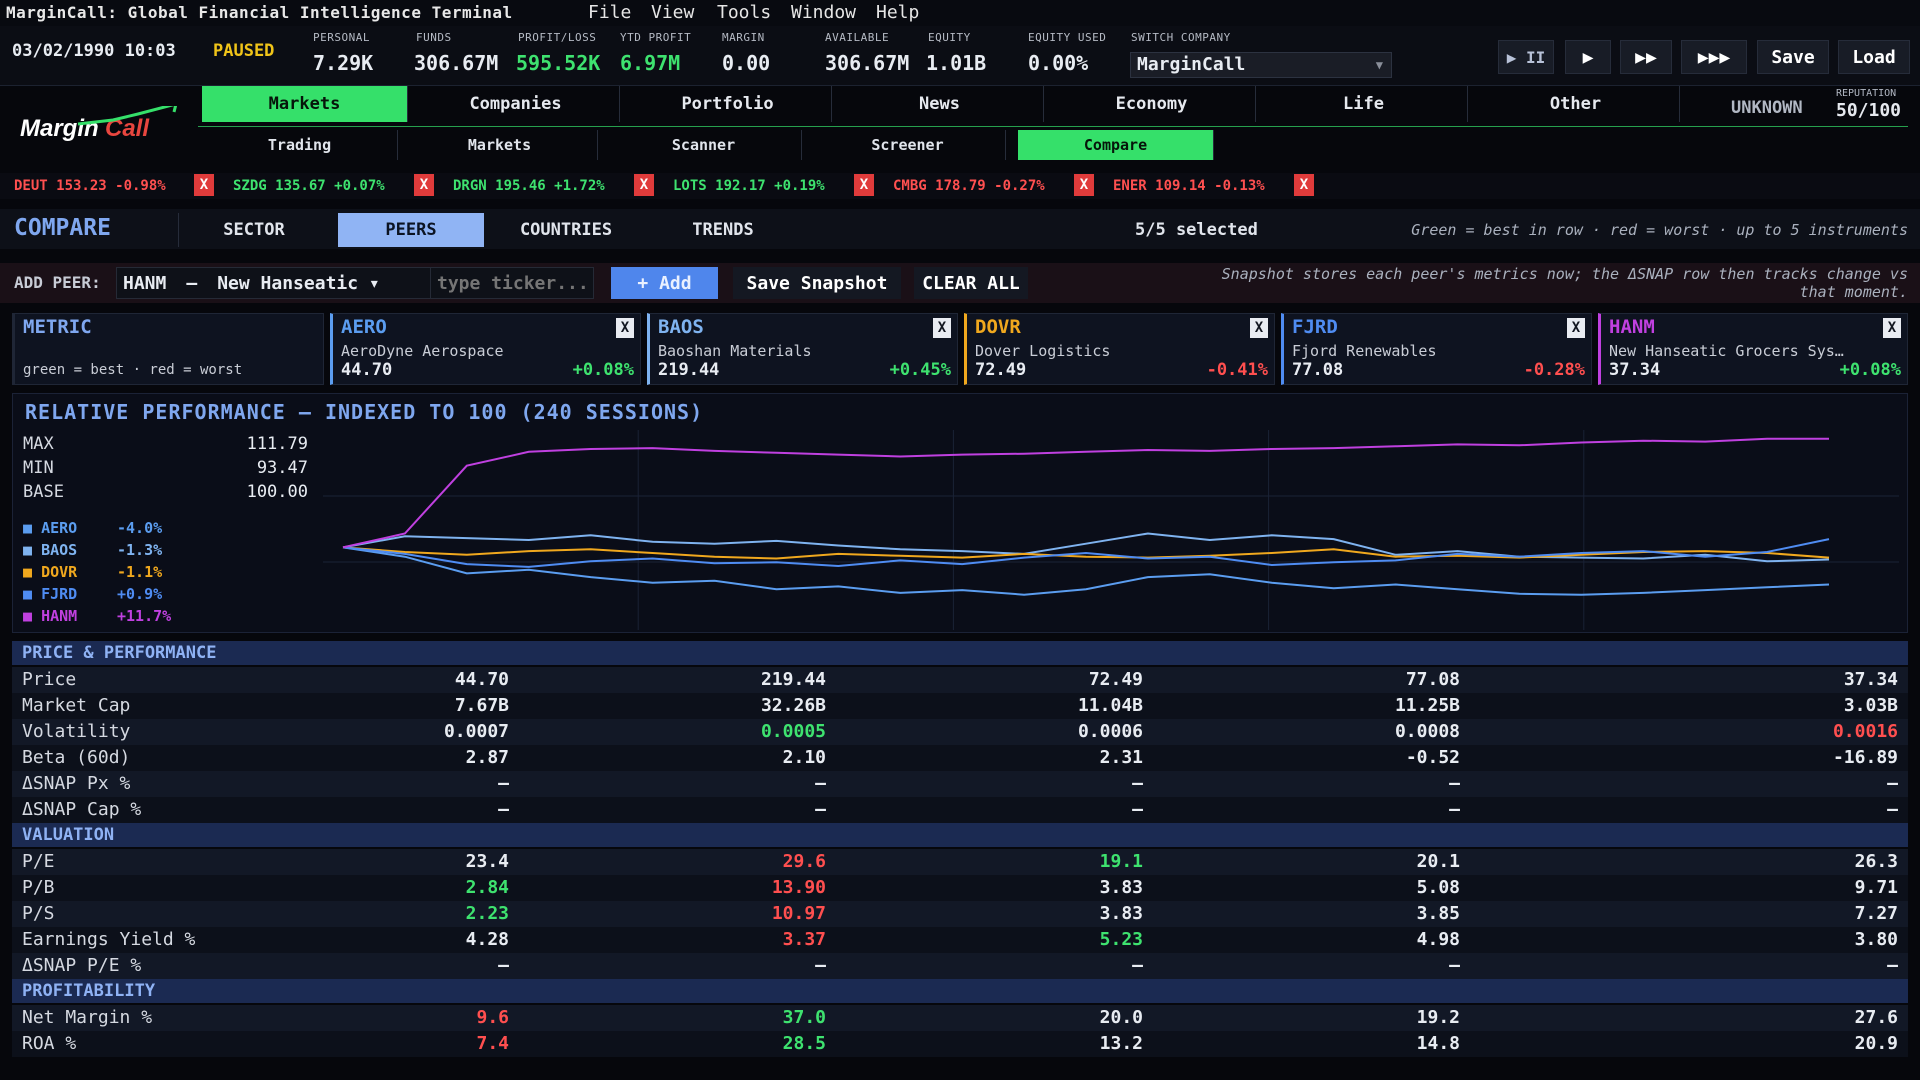 The height and width of the screenshot is (1080, 1920). I want to click on tab-peers: PEERS, so click(411, 230).